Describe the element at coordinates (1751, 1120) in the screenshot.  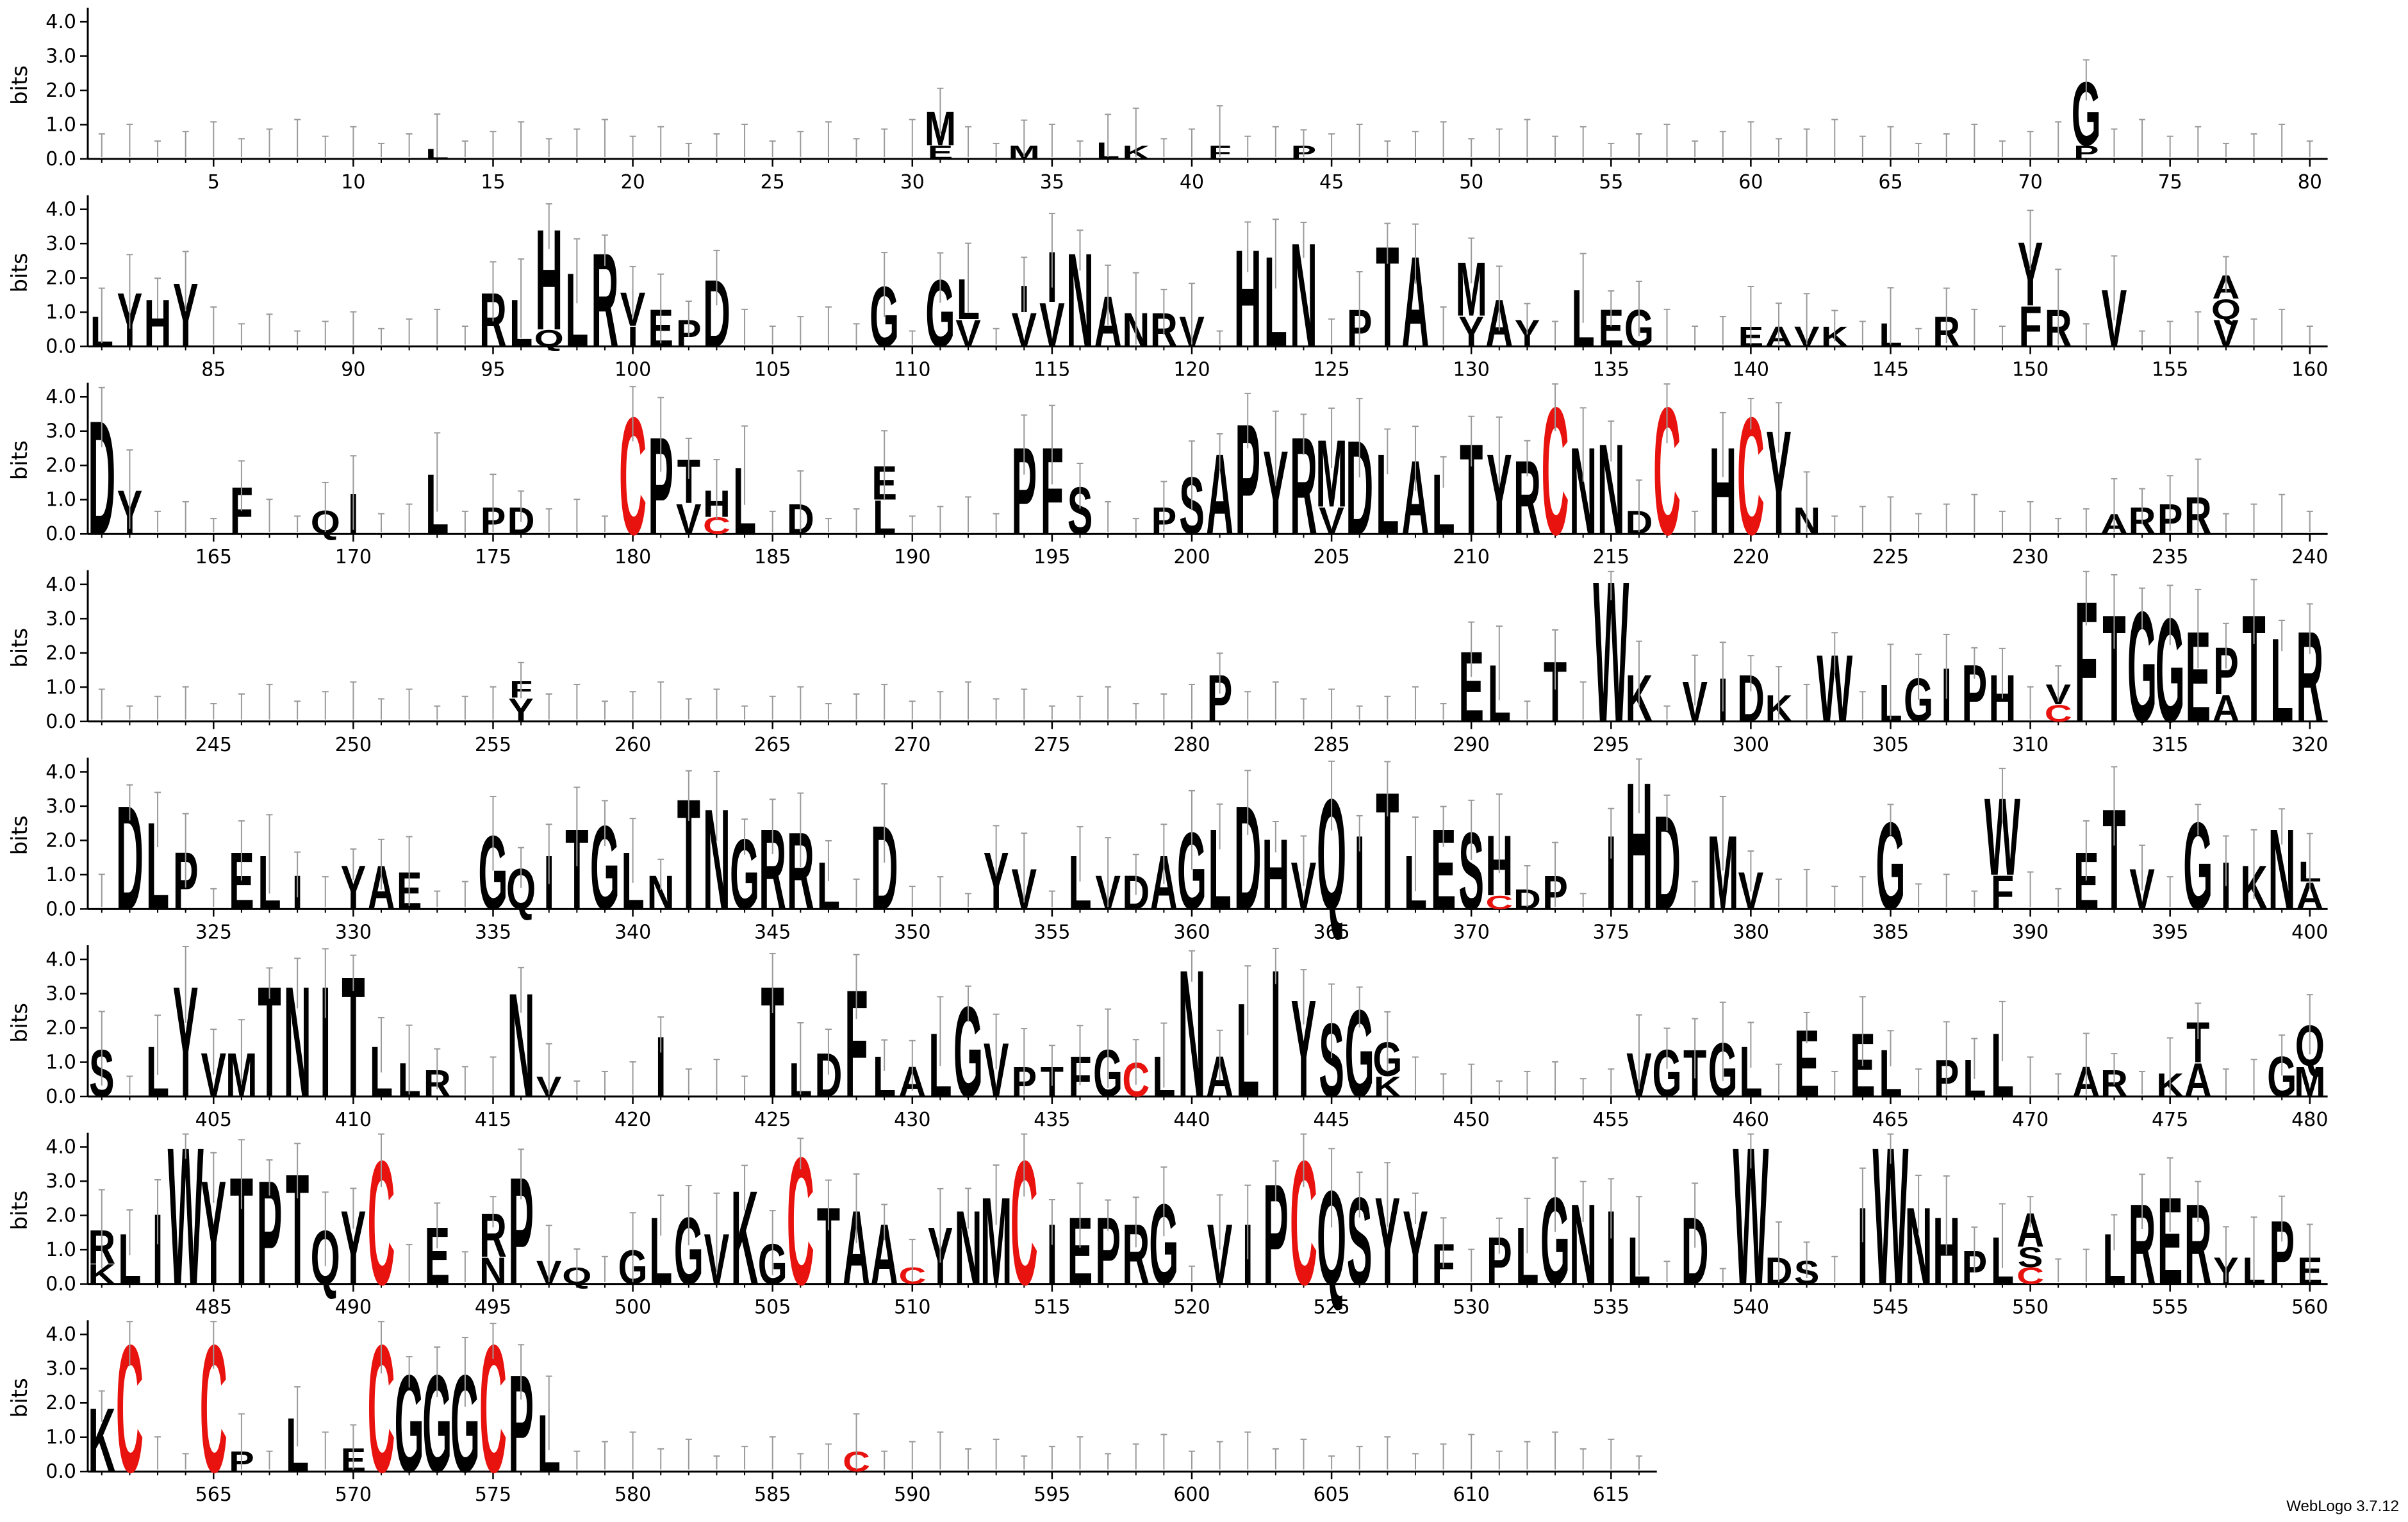
I see `x-tick-label: 460` at that location.